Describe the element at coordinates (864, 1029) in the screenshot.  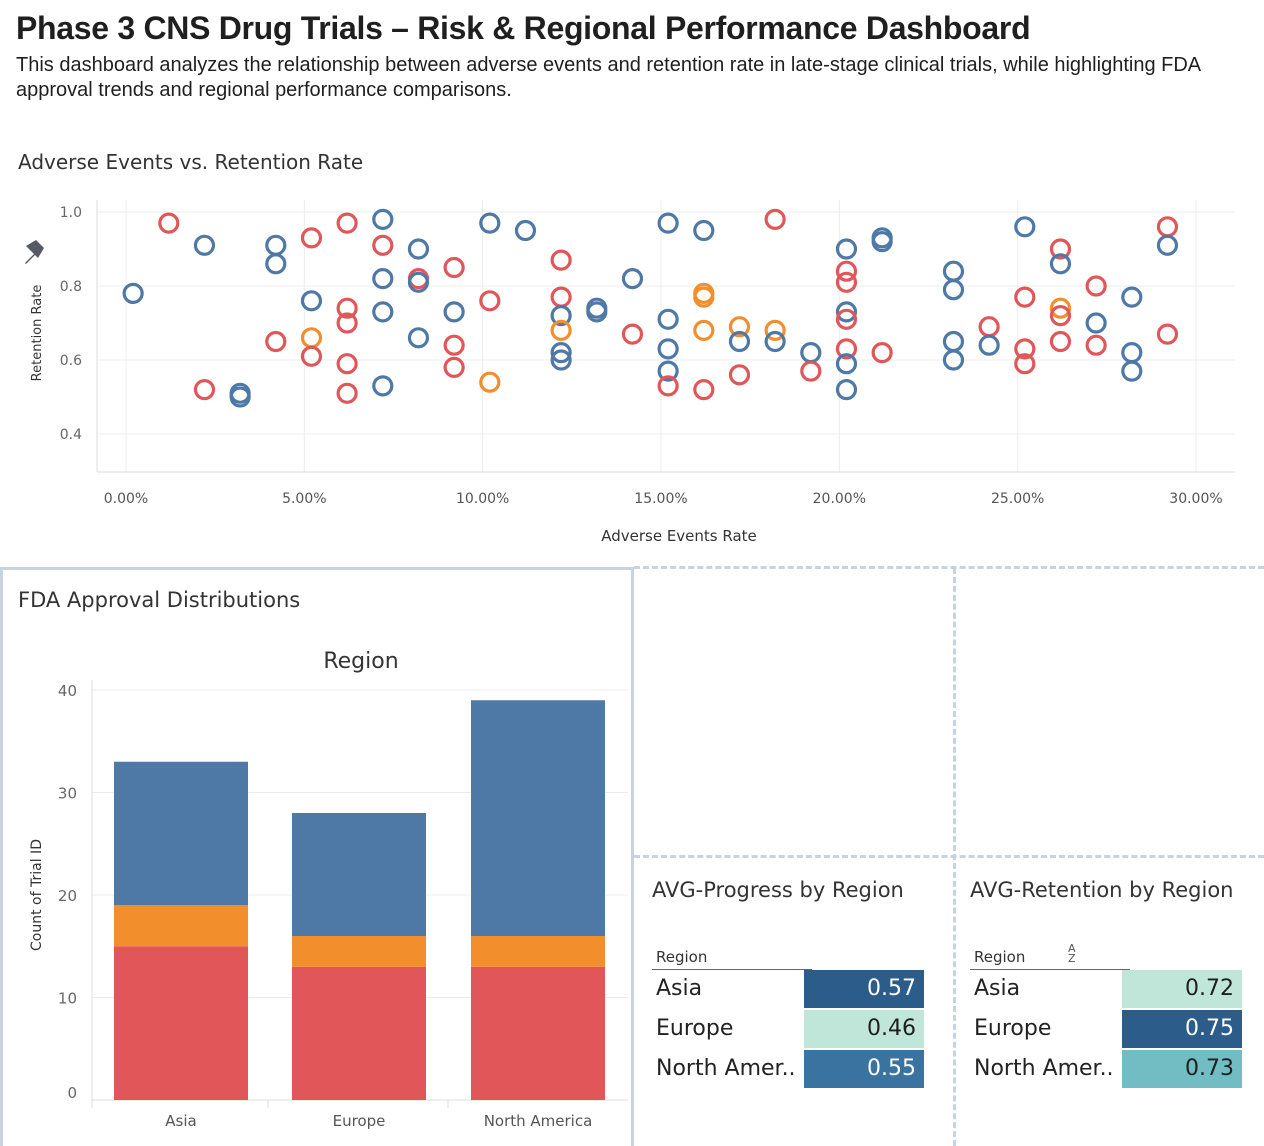
I see `value-cell: 0.46` at that location.